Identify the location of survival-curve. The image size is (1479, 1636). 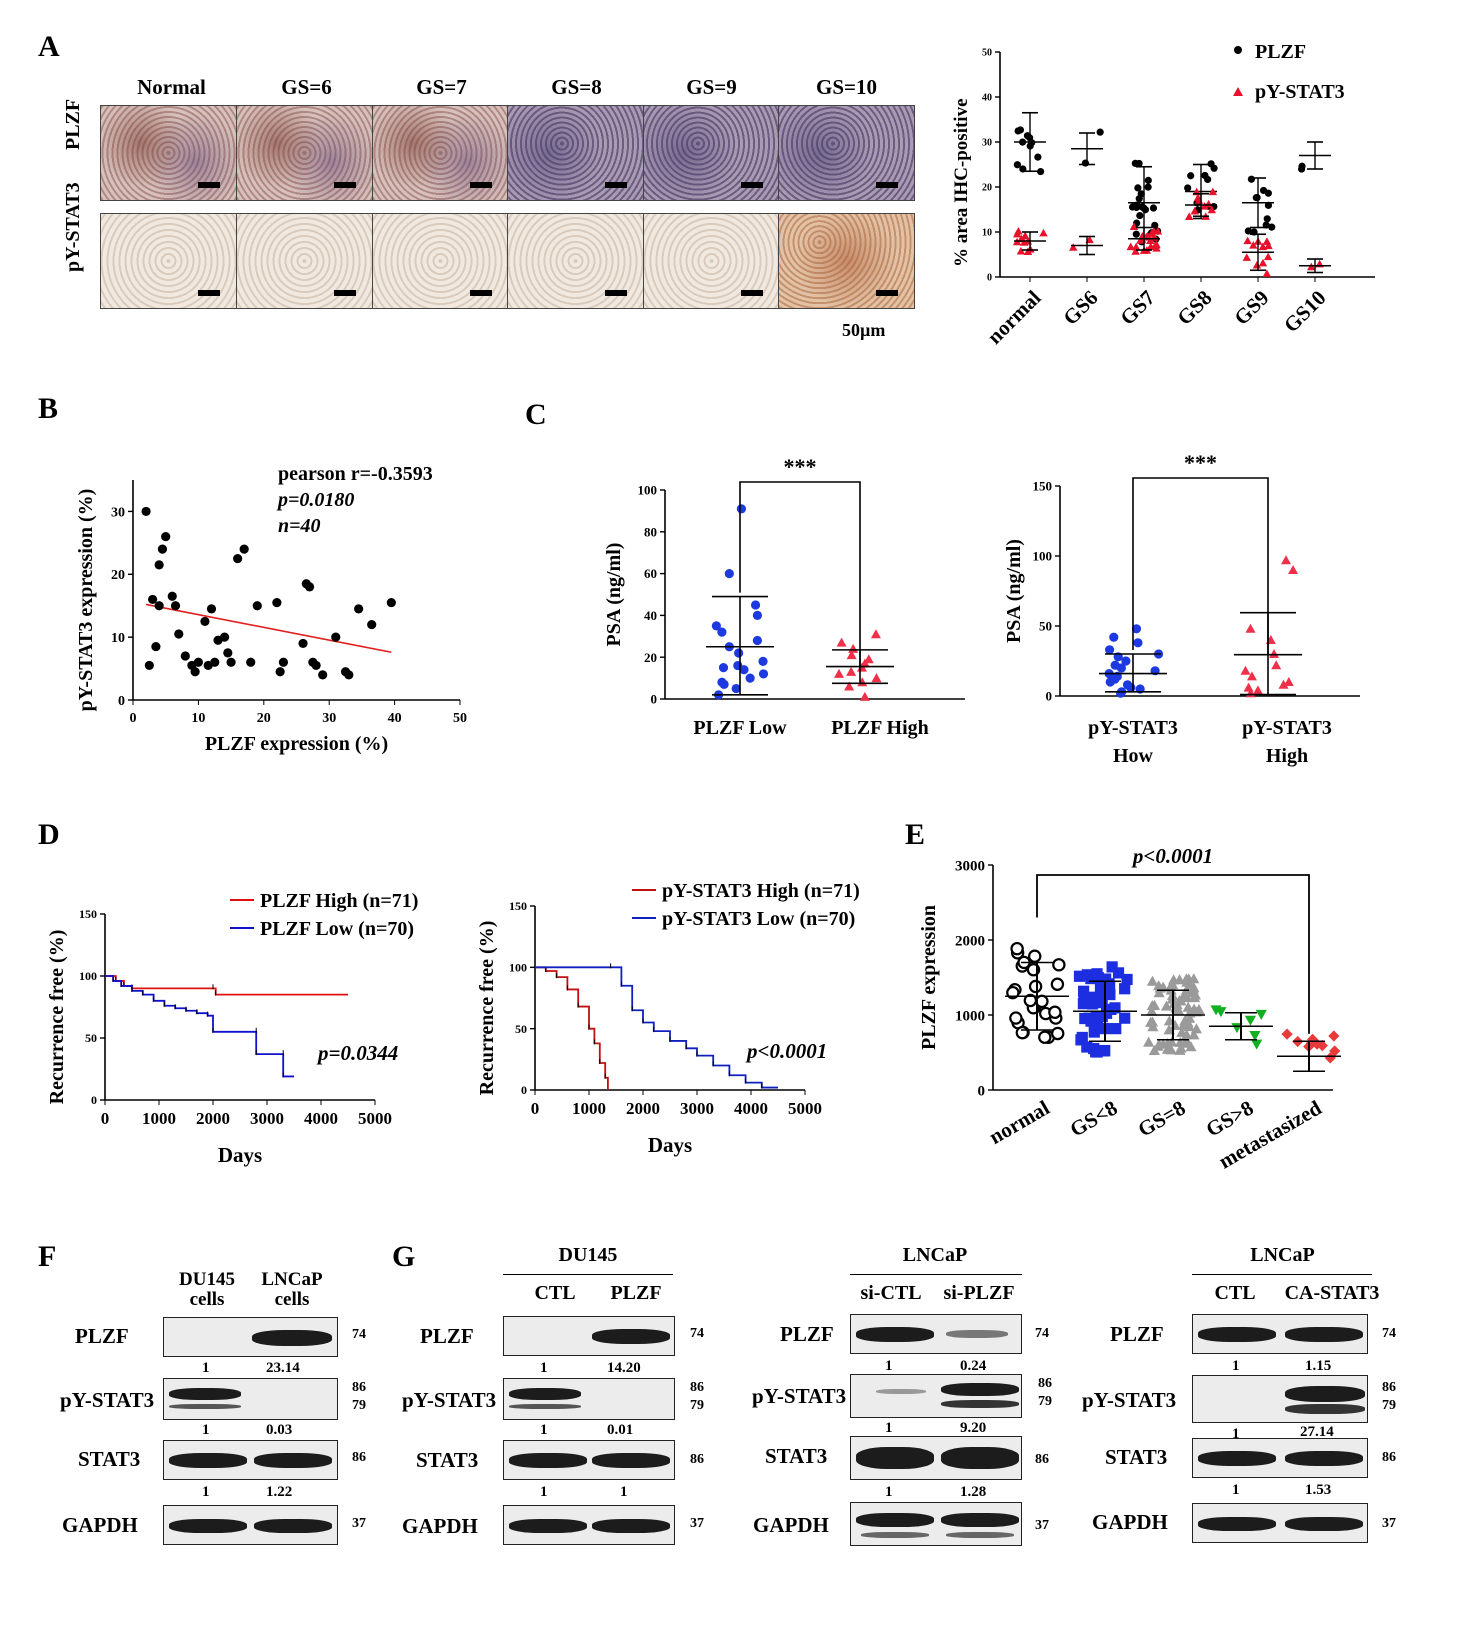
(199, 1026).